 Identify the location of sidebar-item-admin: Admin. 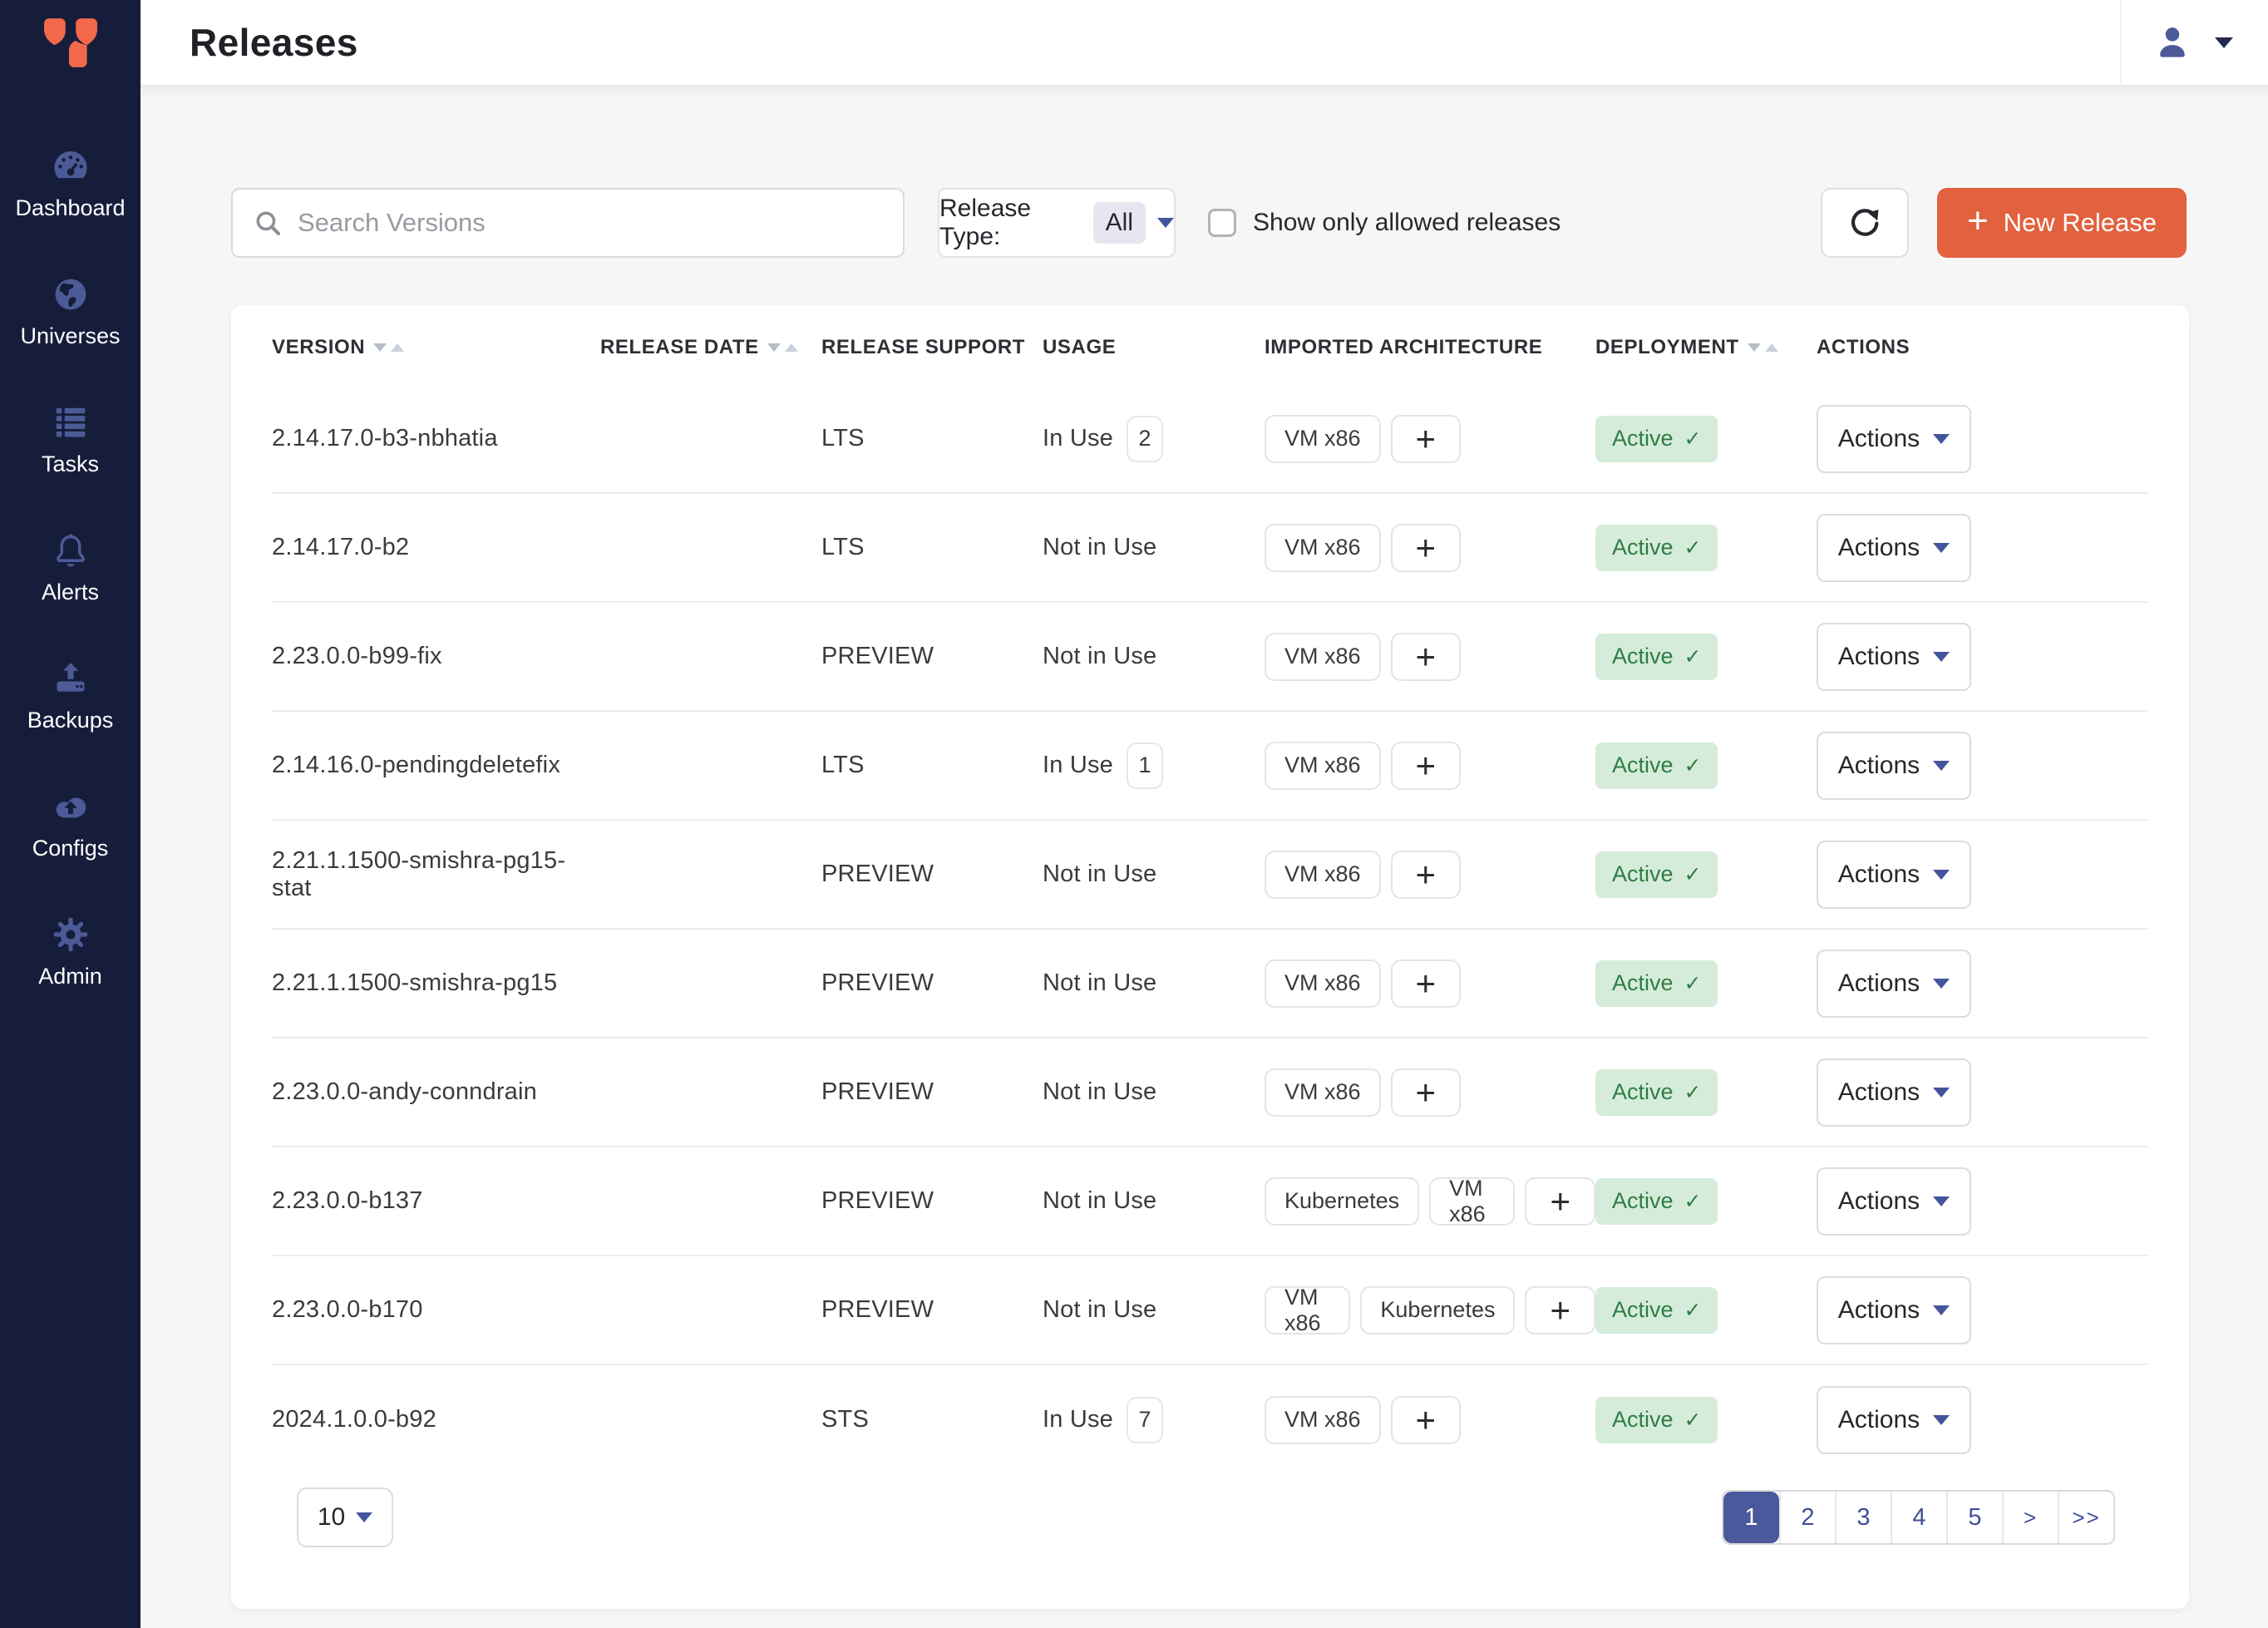
(70, 952).